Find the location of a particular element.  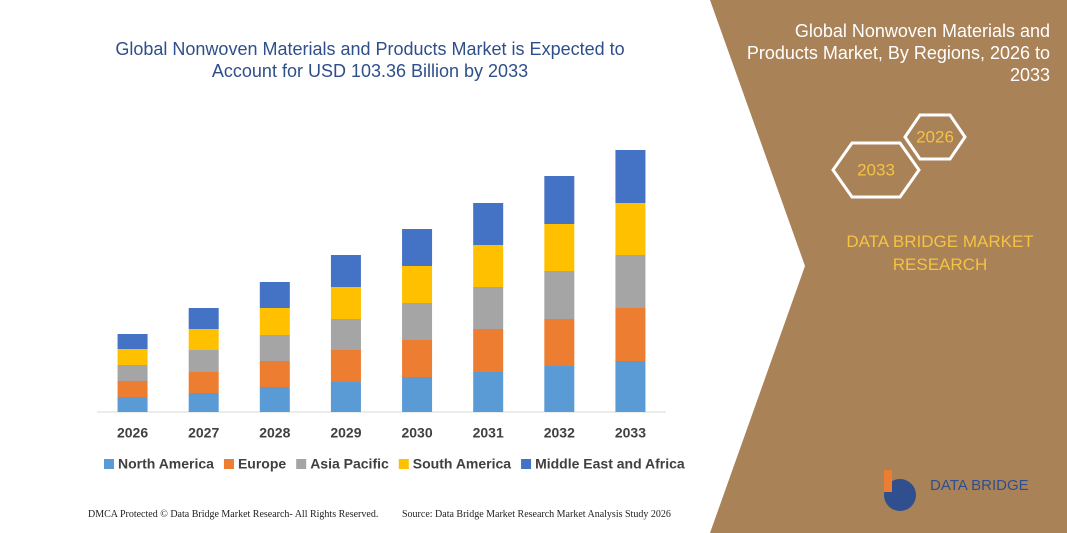

x-tick-label: 2027 is located at coordinates (203, 433).